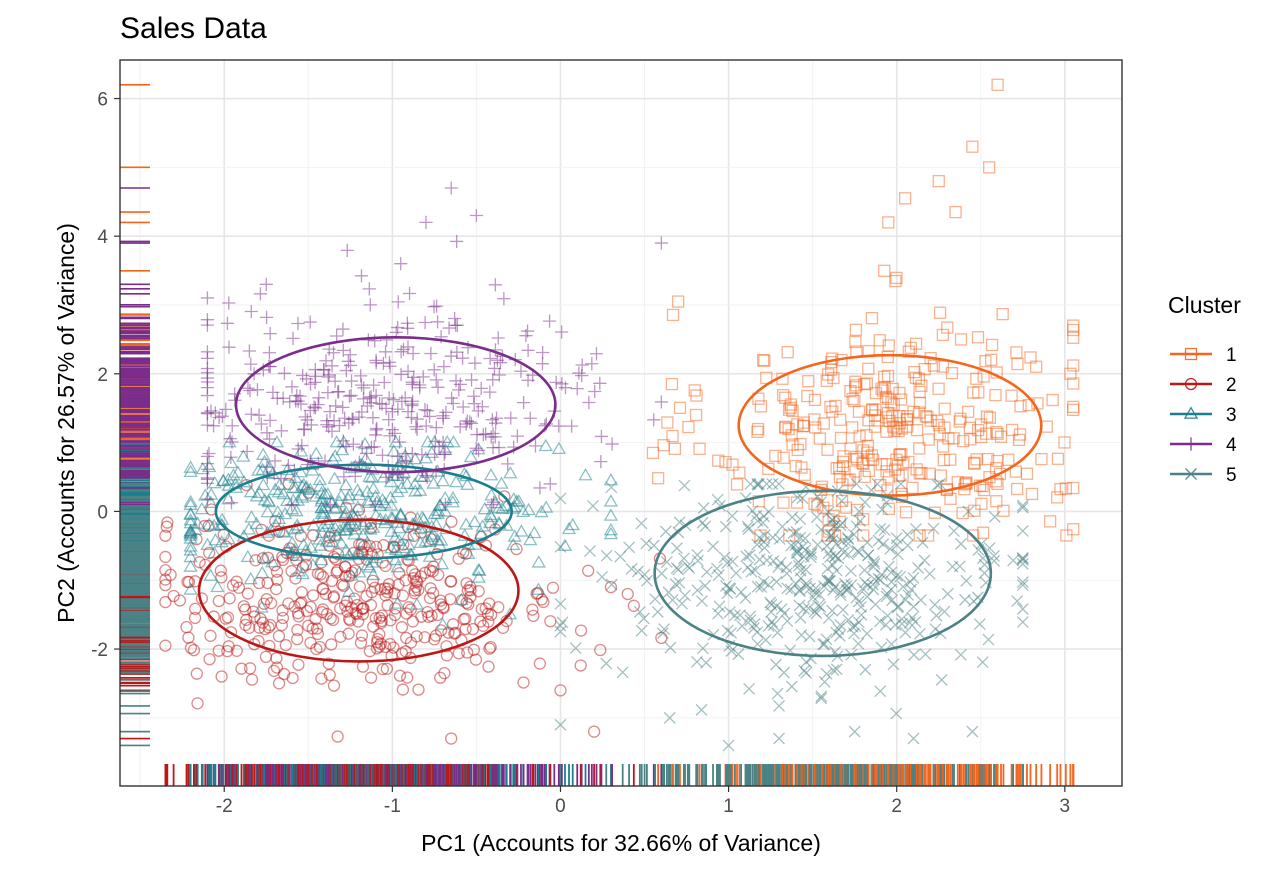 The width and height of the screenshot is (1284, 882). What do you see at coordinates (1231, 475) in the screenshot?
I see `legend-label: 5` at bounding box center [1231, 475].